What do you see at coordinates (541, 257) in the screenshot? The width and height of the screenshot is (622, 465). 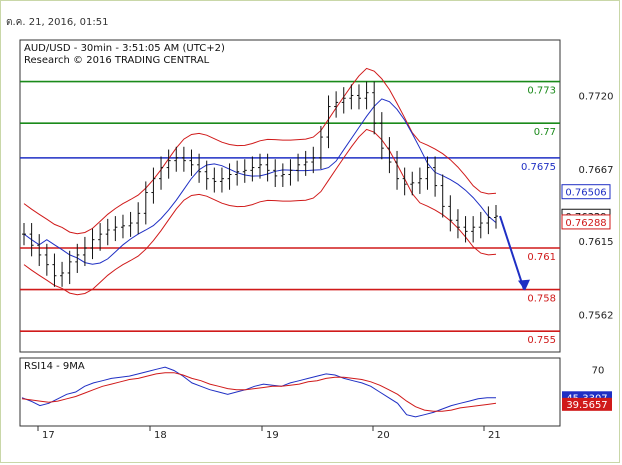 I see `level-label: 0.761` at bounding box center [541, 257].